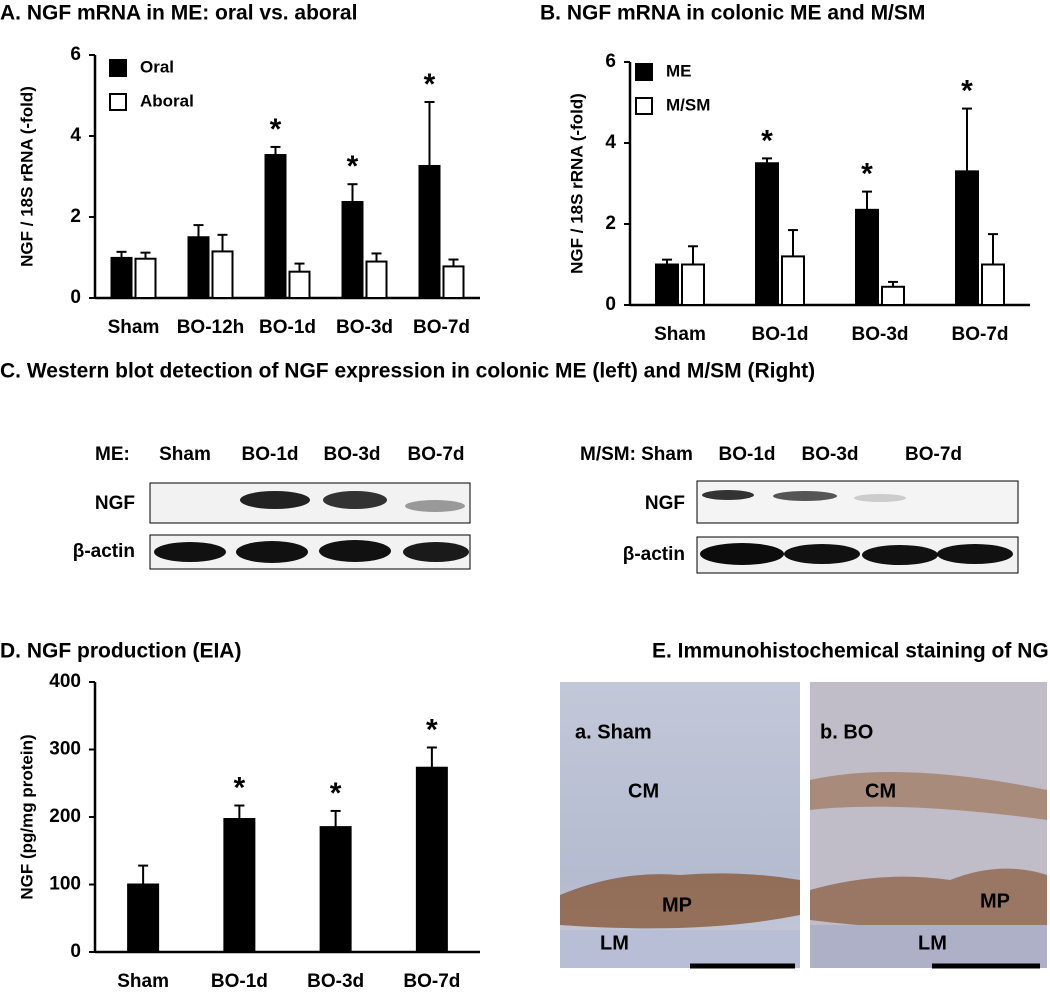 The image size is (1050, 993). What do you see at coordinates (65, 816) in the screenshot?
I see `y-tick-label: 200` at bounding box center [65, 816].